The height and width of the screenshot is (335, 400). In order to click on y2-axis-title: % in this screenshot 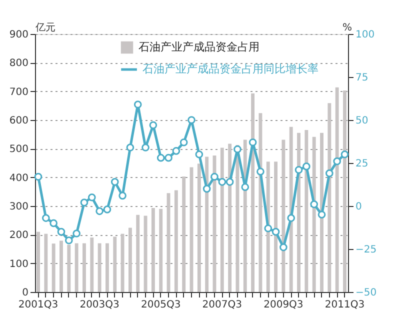, I will do `click(347, 28)`.